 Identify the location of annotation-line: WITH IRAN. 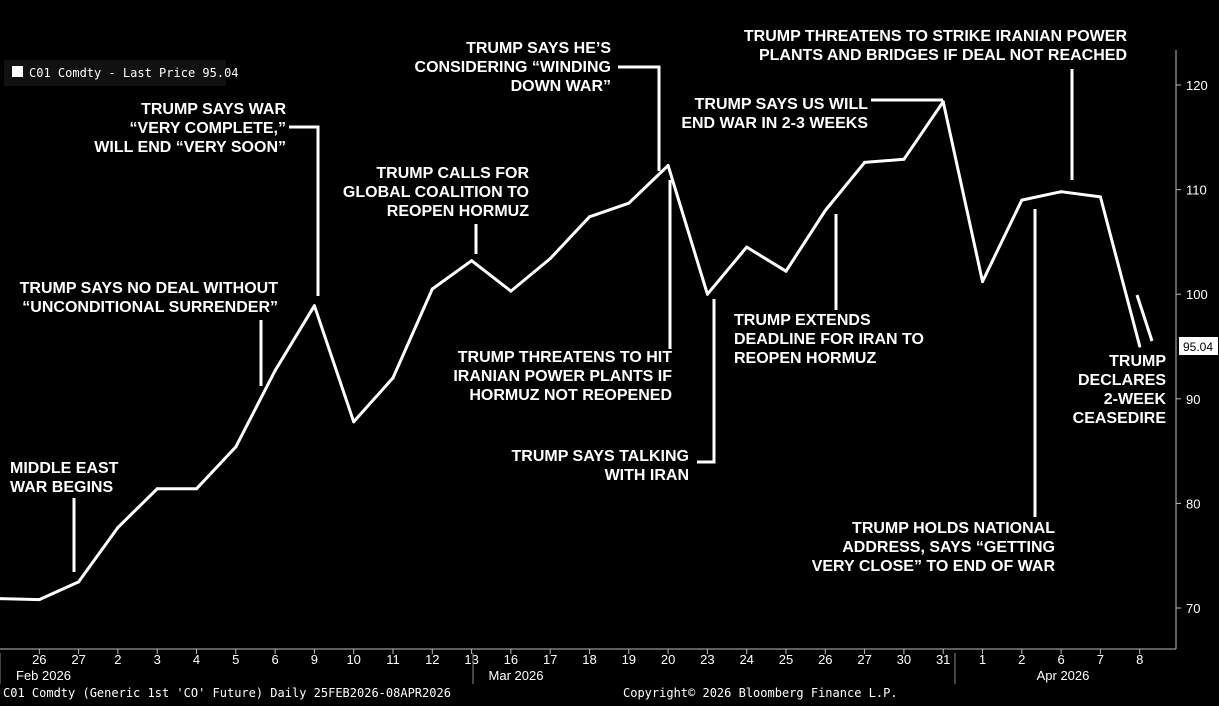
(647, 475).